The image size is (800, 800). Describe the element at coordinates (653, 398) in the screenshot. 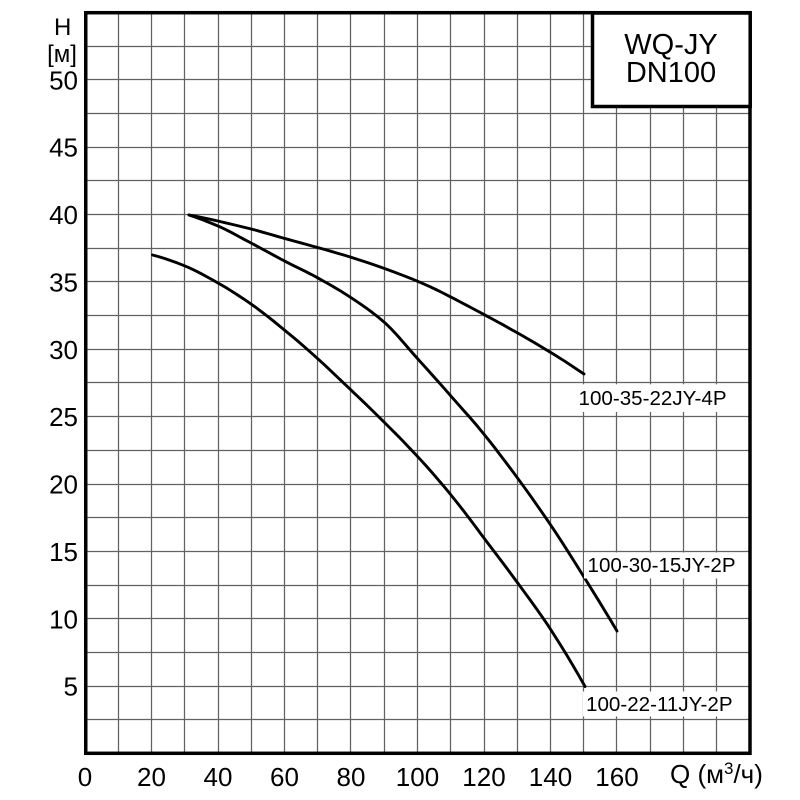

I see `svg-text: 100-35-22JY-4P` at that location.